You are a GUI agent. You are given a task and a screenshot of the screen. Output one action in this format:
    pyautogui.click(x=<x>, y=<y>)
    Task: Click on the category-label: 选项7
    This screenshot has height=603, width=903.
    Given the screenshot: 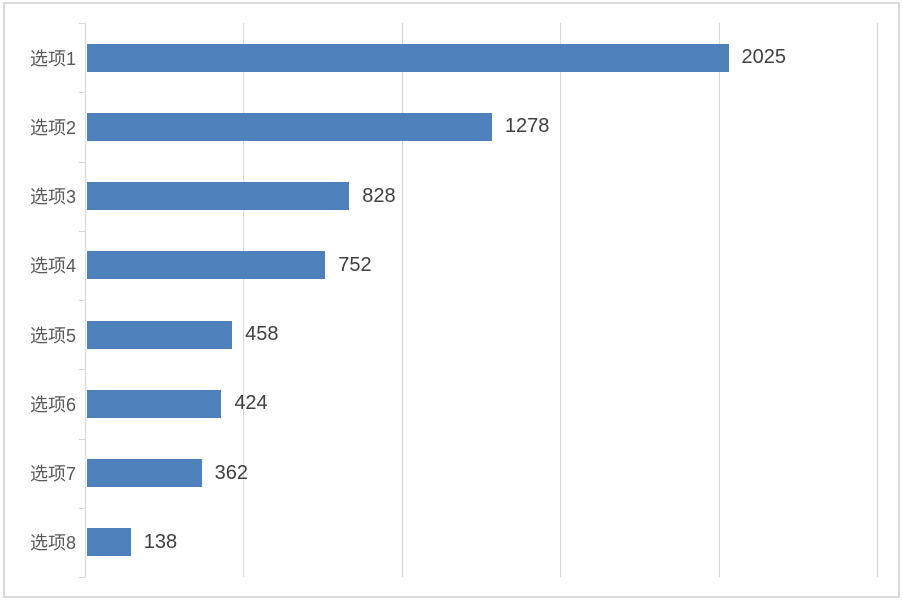 What is the action you would take?
    pyautogui.click(x=52, y=474)
    